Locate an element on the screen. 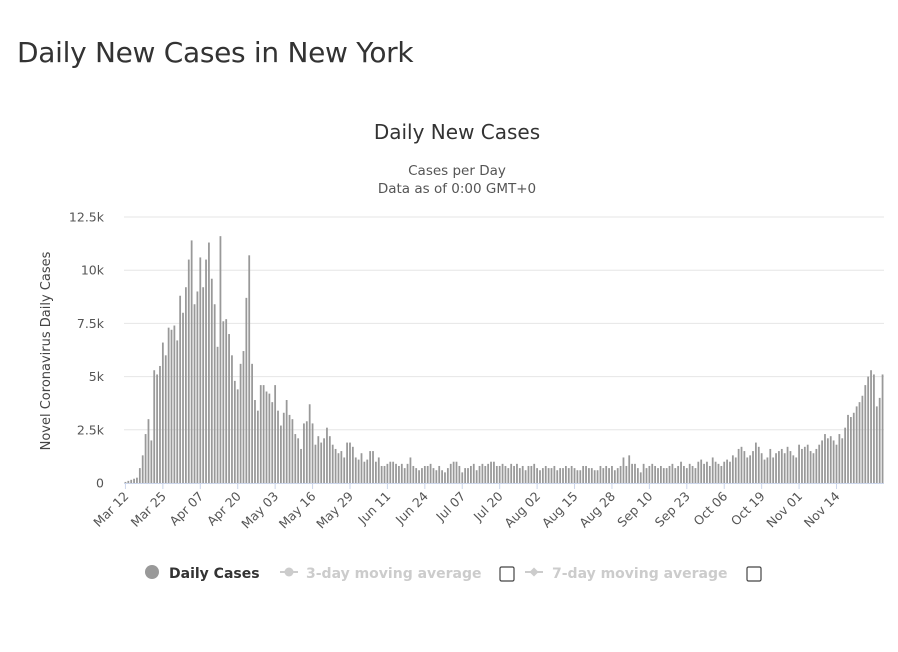 This screenshot has width=898, height=652. legend-marker-3-day is located at coordinates (289, 572).